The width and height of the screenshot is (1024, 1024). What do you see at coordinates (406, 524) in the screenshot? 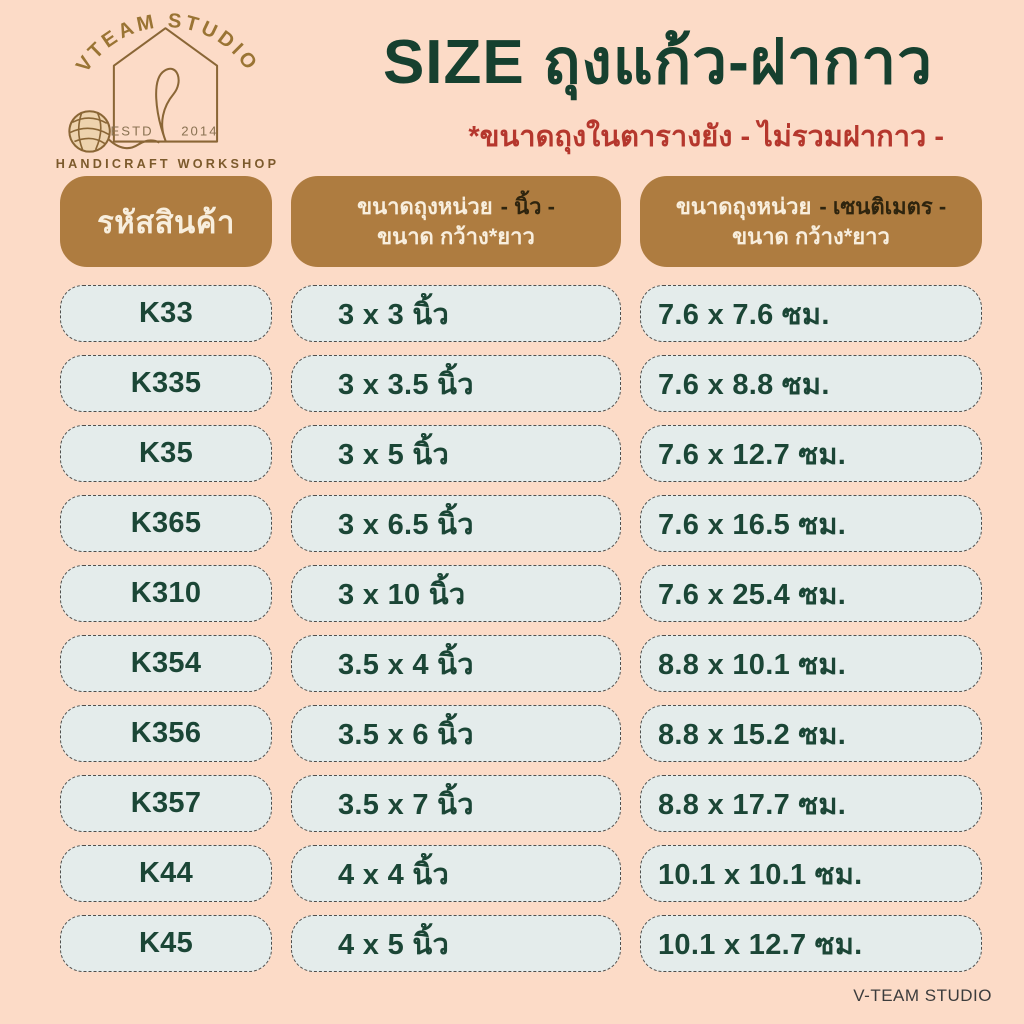
I see `size-inches: 3 x 6.5 นิ้ว` at bounding box center [406, 524].